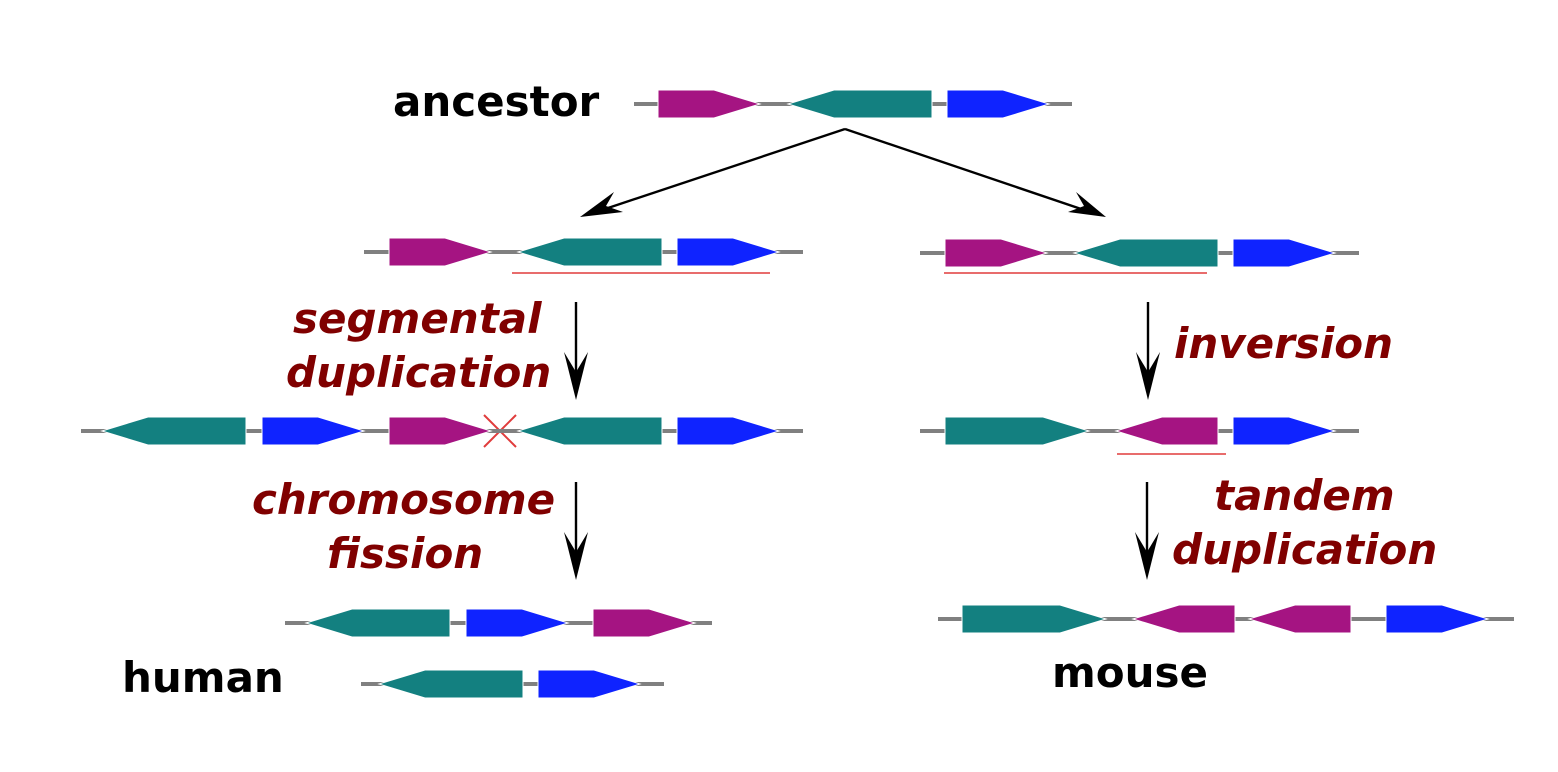  I want to click on right-stage-2-chromosome, so click(1139, 431).